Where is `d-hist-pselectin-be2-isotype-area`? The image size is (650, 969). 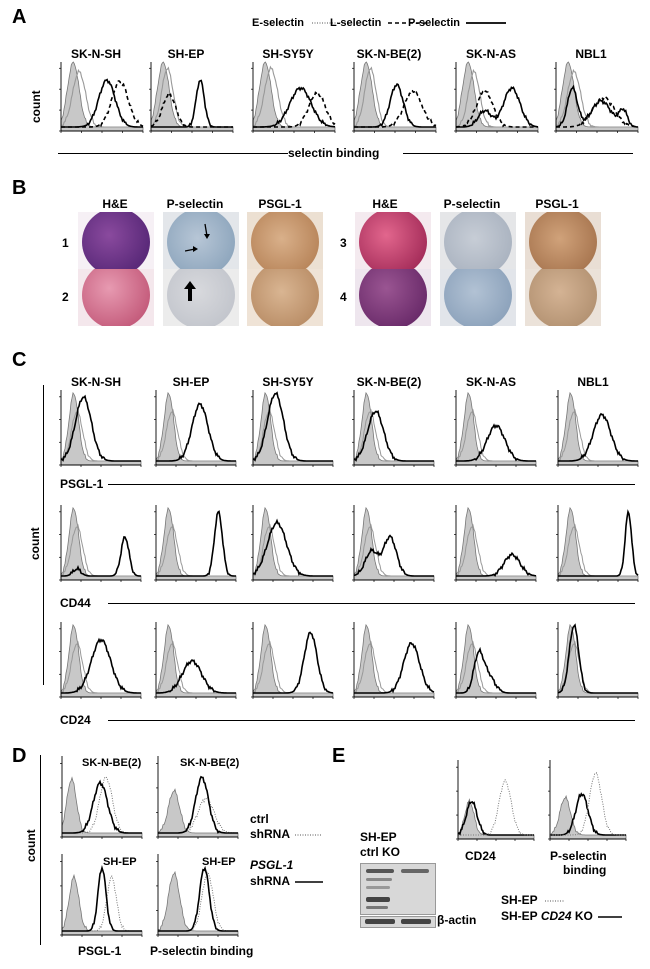 d-hist-pselectin-be2-isotype-area is located at coordinates (198, 813).